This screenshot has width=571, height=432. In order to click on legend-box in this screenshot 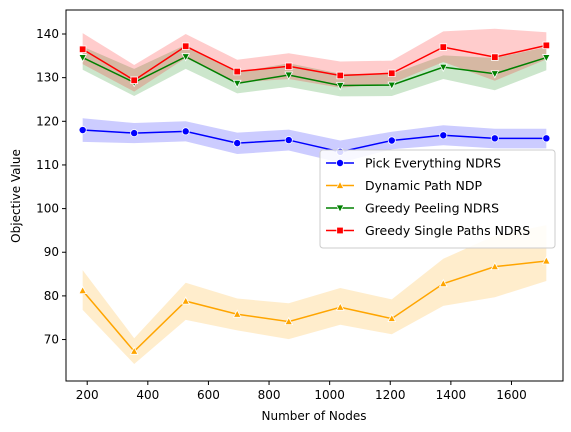, I will do `click(437, 199)`.